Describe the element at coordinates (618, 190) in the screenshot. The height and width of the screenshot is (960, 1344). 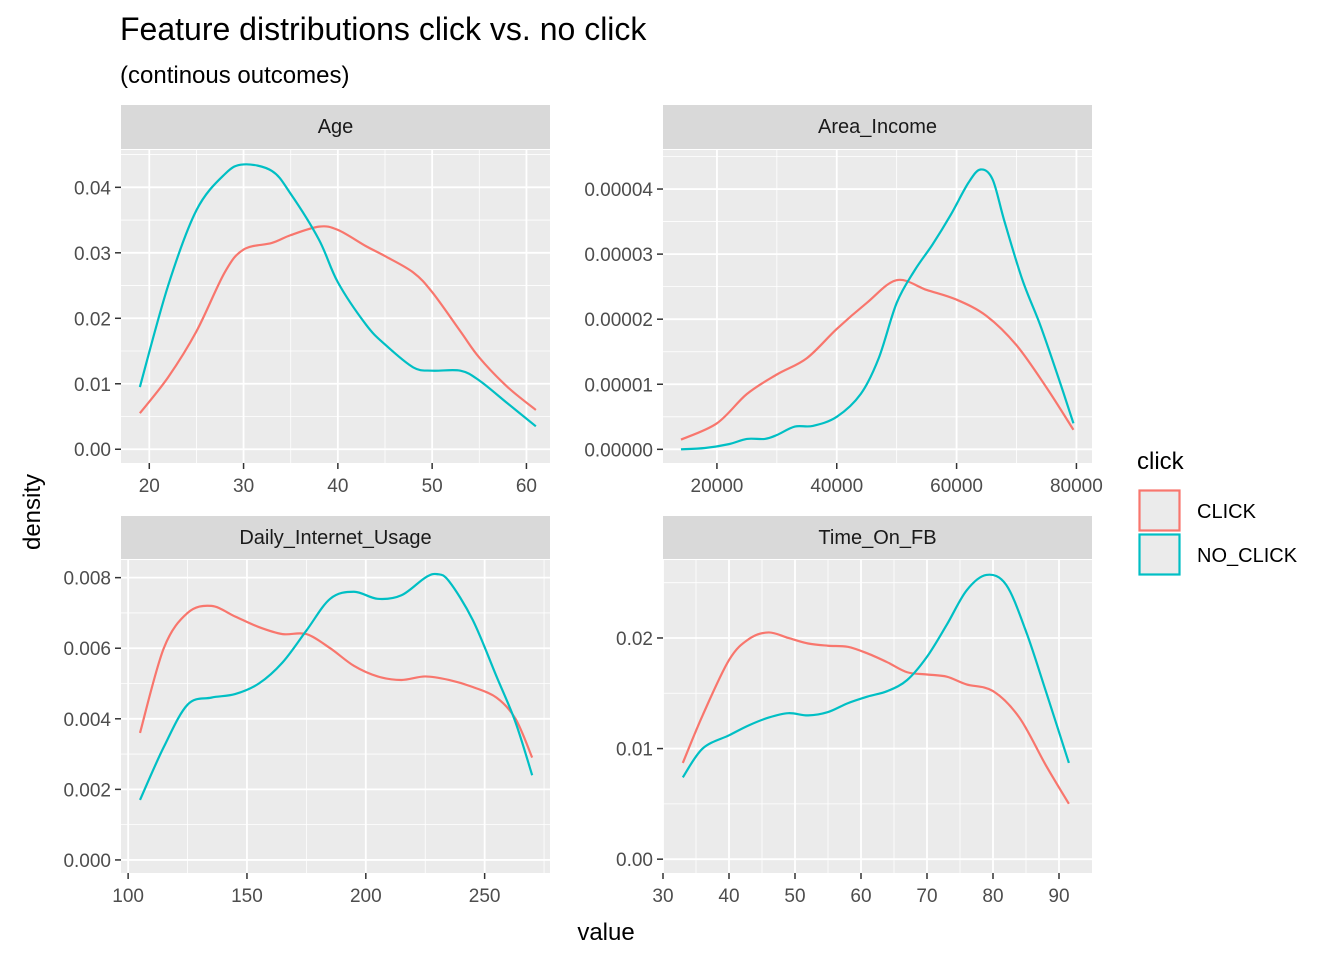
I see `y-tick-label: 0.00004` at that location.